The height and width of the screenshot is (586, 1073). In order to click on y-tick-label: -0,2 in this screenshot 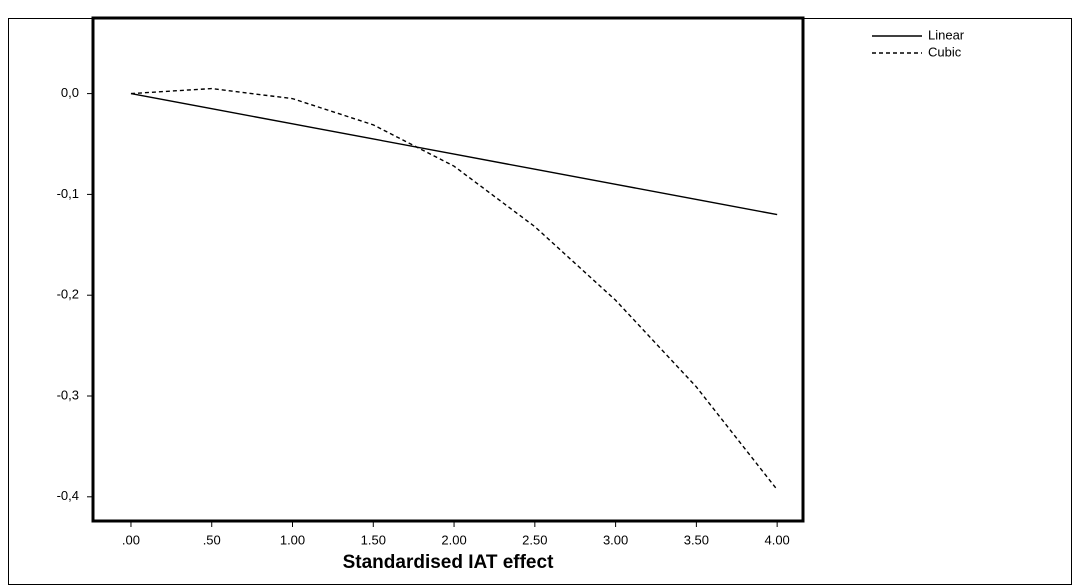, I will do `click(68, 294)`.